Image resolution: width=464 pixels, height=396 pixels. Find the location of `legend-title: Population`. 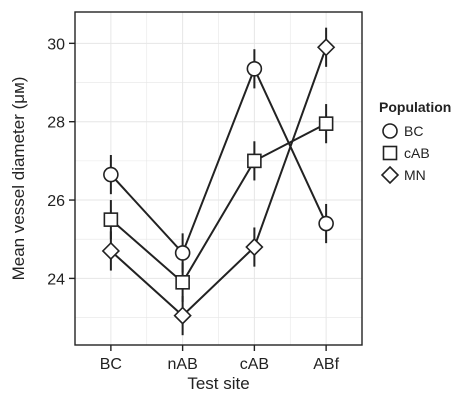

legend-title: Population is located at coordinates (415, 107).